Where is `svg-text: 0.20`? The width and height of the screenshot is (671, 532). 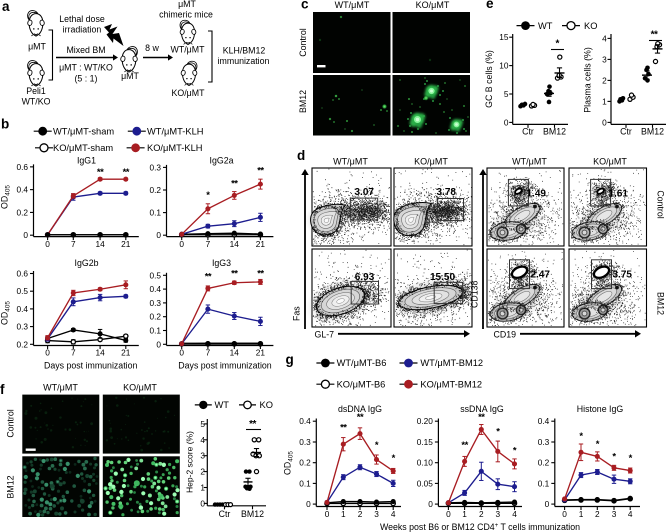
svg-text: 0.20 is located at coordinates (425, 421).